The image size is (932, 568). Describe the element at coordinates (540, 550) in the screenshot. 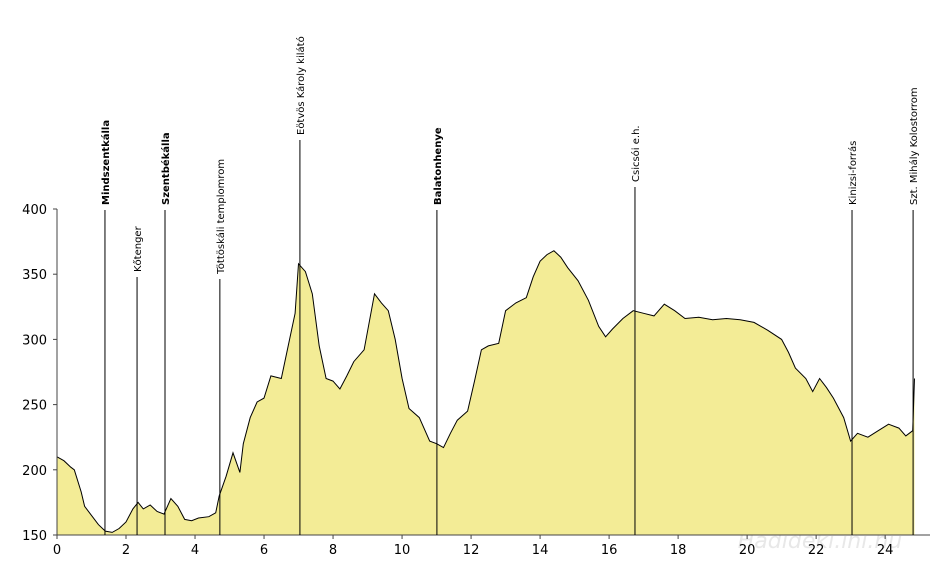

I see `x-tick-label: 14` at that location.